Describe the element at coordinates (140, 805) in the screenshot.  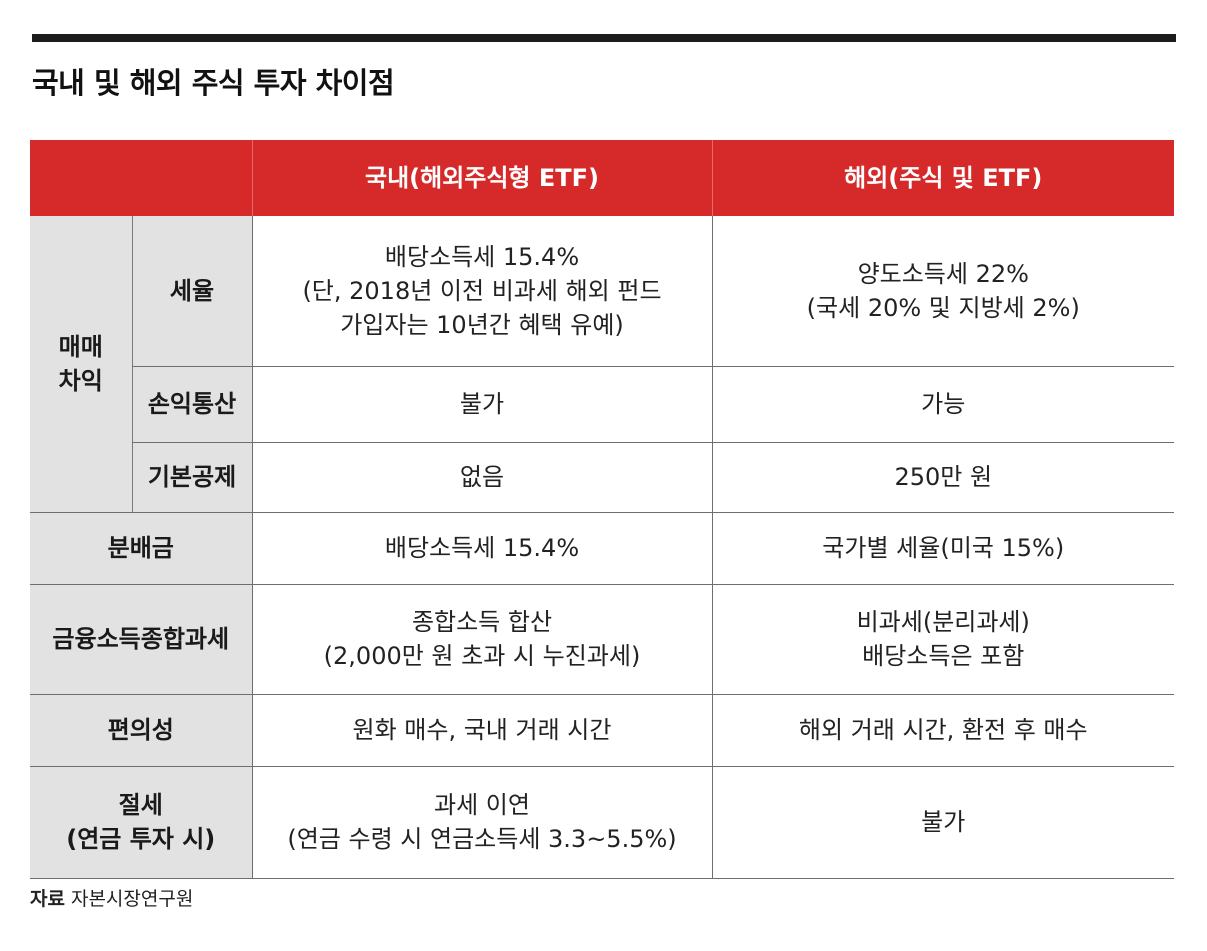
I see `row-label-line: 절세` at that location.